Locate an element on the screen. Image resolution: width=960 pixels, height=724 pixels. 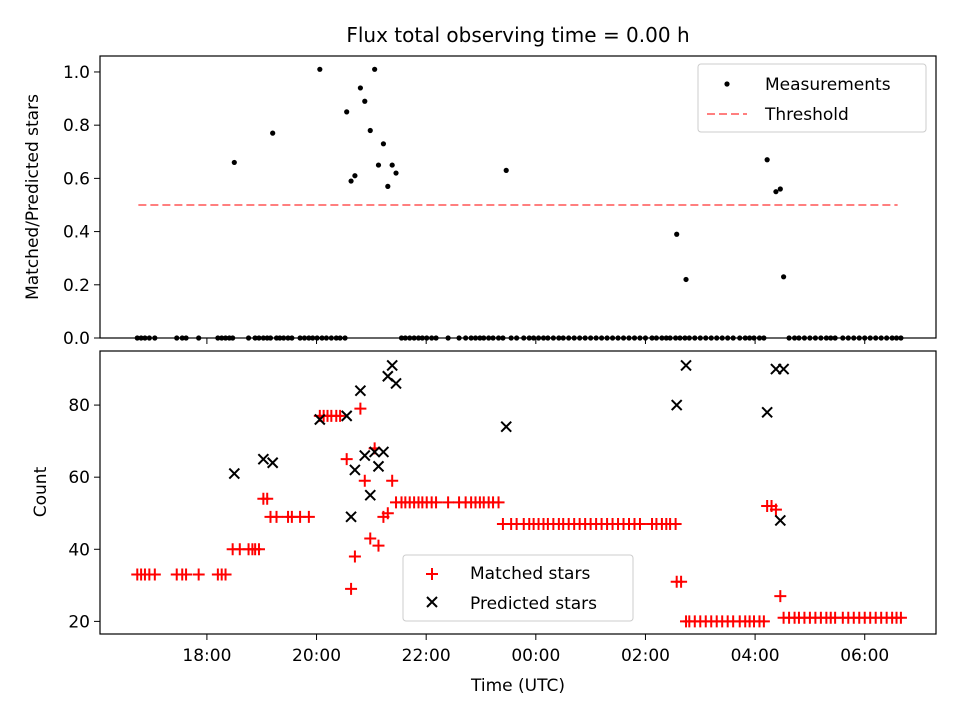
legend-predicted-label: Predicted stars is located at coordinates (533, 604).